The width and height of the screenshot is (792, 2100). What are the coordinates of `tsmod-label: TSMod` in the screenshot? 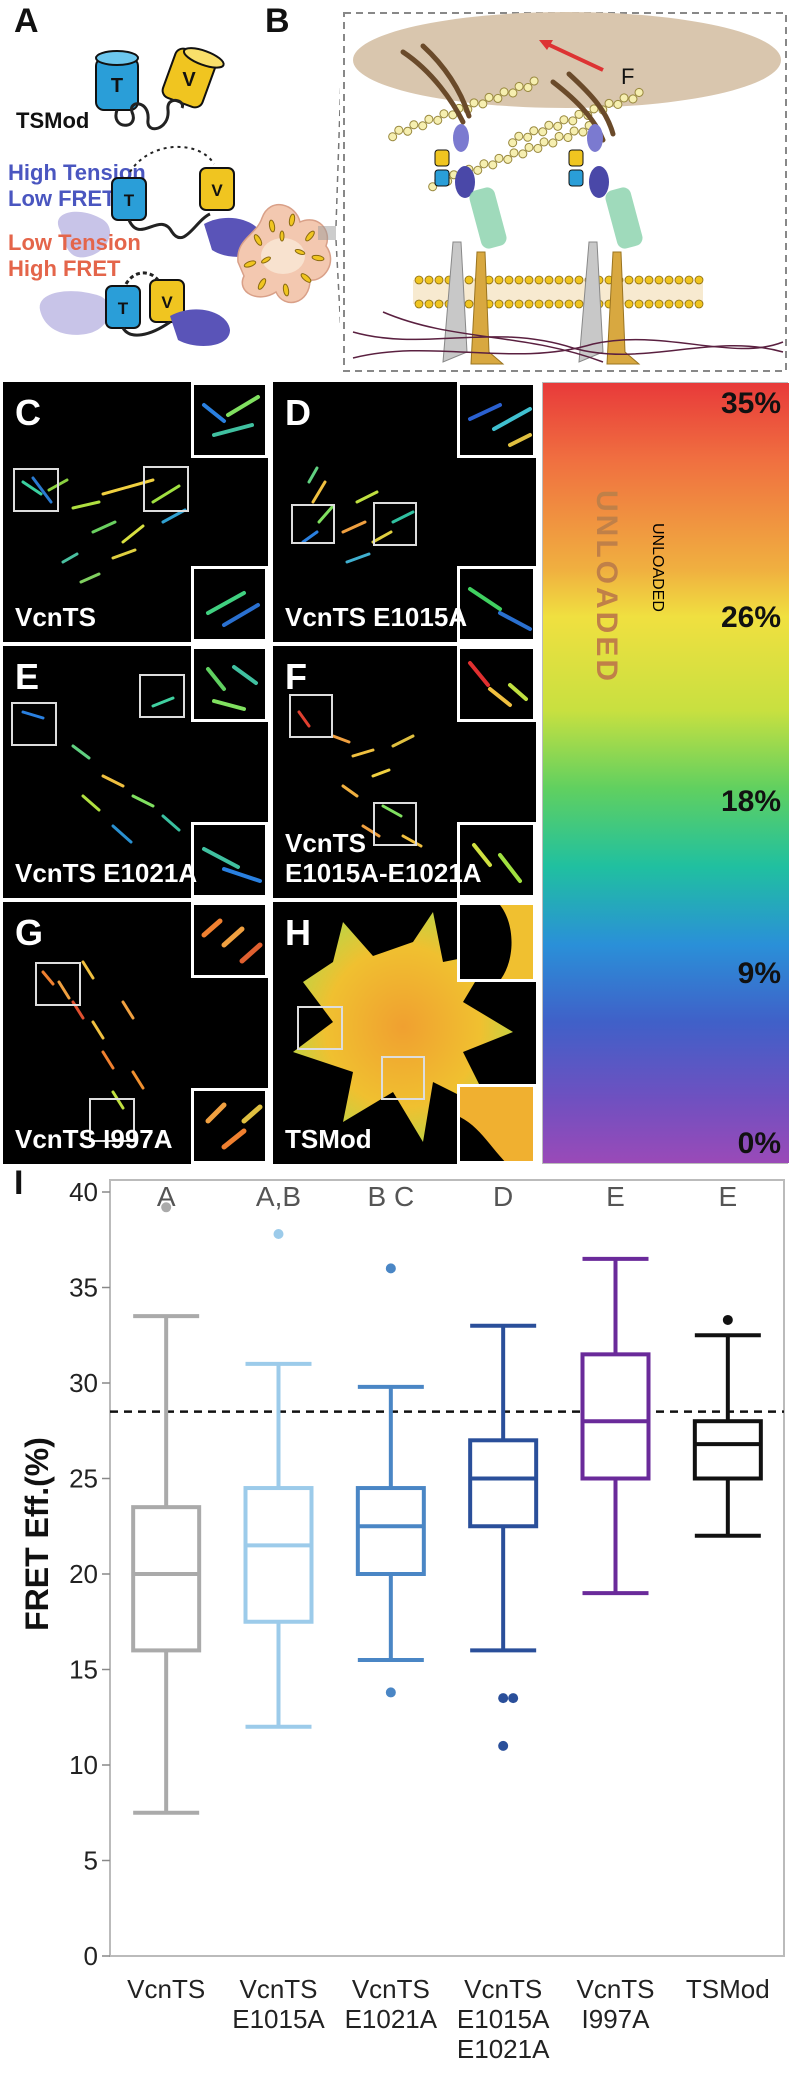 It's located at (52, 120).